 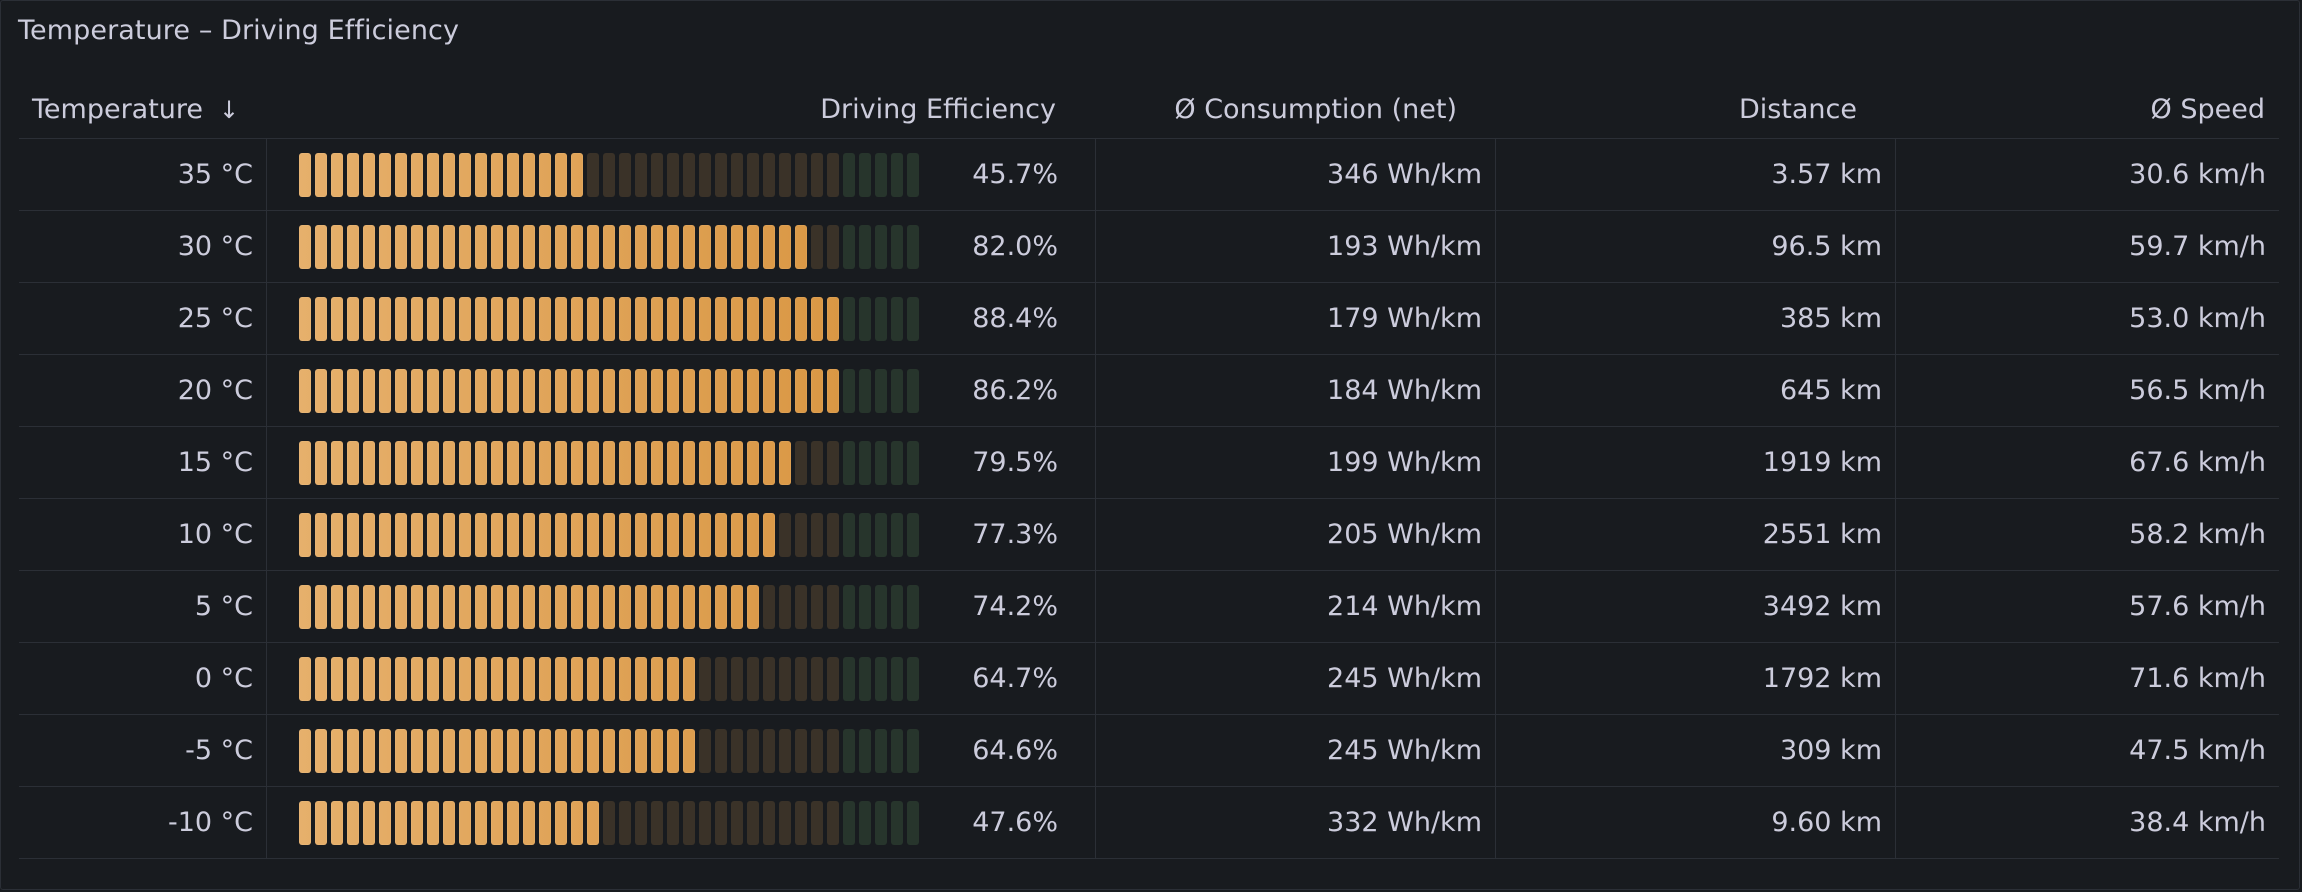 What do you see at coordinates (229, 110) in the screenshot?
I see `sort-descending-icon: ↓` at bounding box center [229, 110].